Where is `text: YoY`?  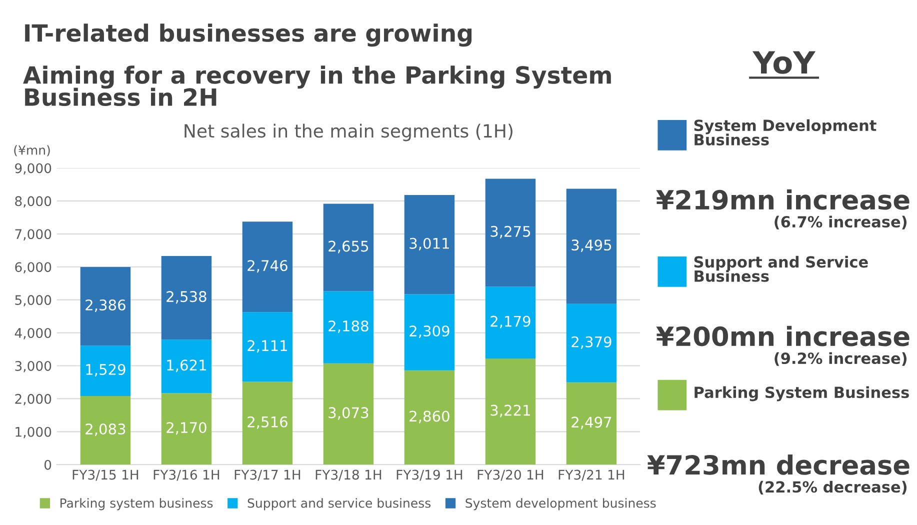 text: YoY is located at coordinates (784, 62).